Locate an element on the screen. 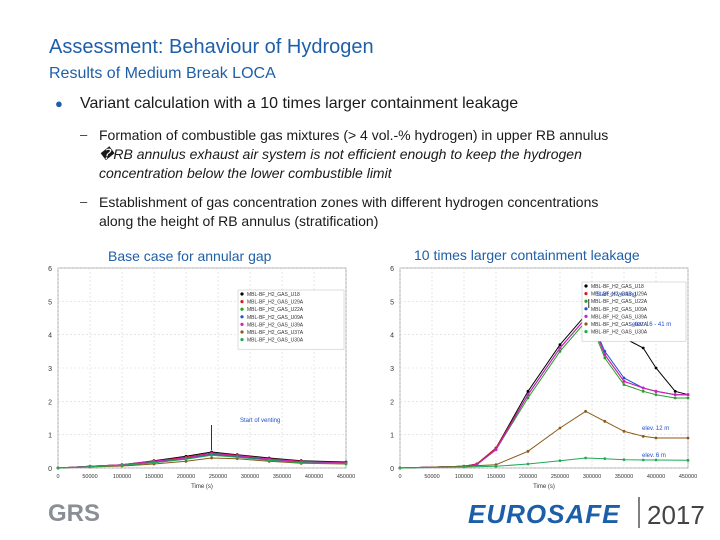  x-tick-label: 200000 is located at coordinates (186, 477).